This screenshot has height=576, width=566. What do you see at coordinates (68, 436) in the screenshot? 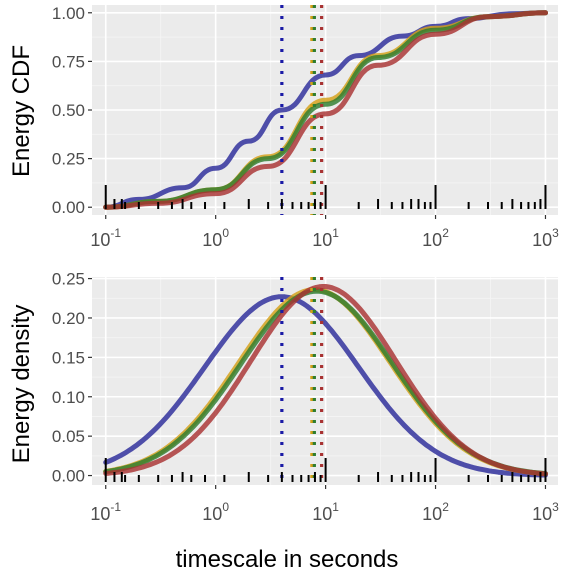
I see `y-tick-label: 0.05` at bounding box center [68, 436].